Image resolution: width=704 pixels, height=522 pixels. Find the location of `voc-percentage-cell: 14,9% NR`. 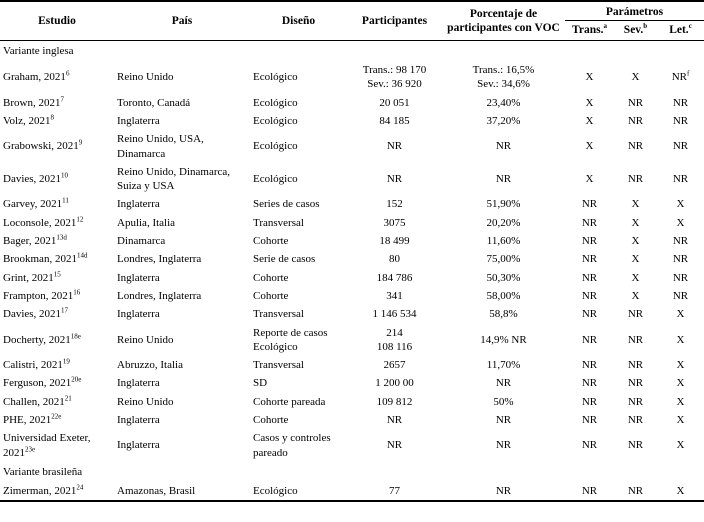

voc-percentage-cell: 14,9% NR is located at coordinates (503, 339).